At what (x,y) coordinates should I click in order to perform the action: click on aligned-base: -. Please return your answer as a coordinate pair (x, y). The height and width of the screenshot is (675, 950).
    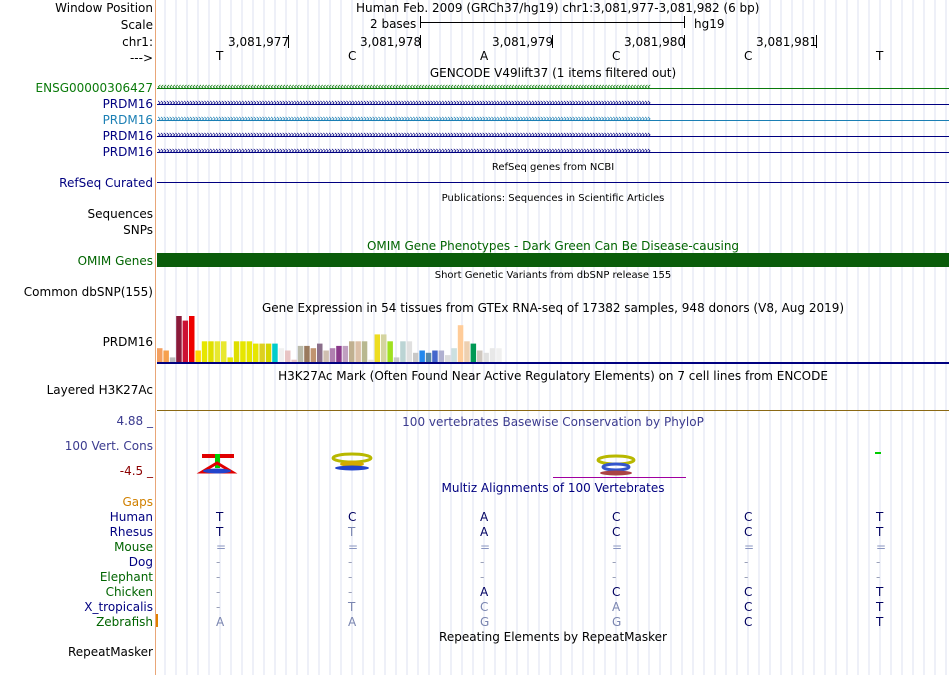
    Looking at the image, I should click on (482, 562).